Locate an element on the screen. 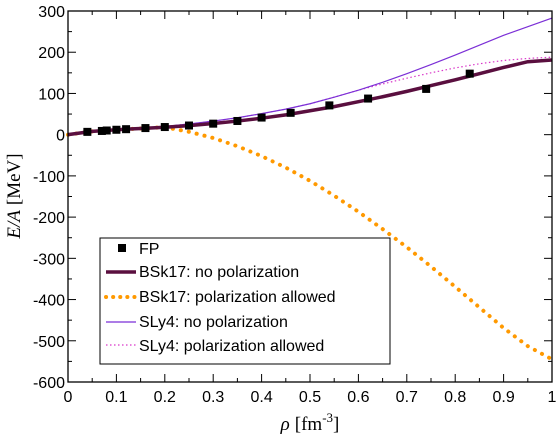 The width and height of the screenshot is (558, 436). y-tick-label: -400 is located at coordinates (49, 301).